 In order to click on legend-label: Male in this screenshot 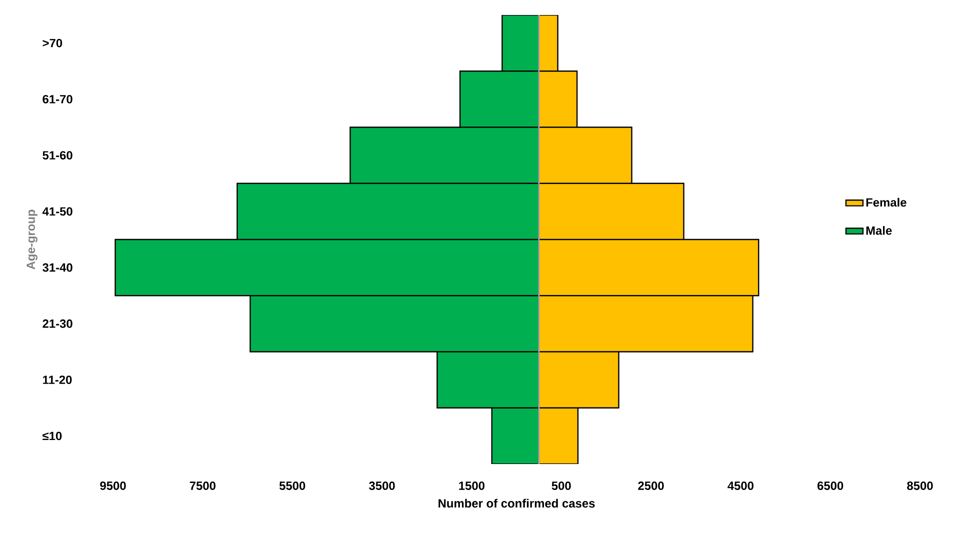, I will do `click(879, 230)`.